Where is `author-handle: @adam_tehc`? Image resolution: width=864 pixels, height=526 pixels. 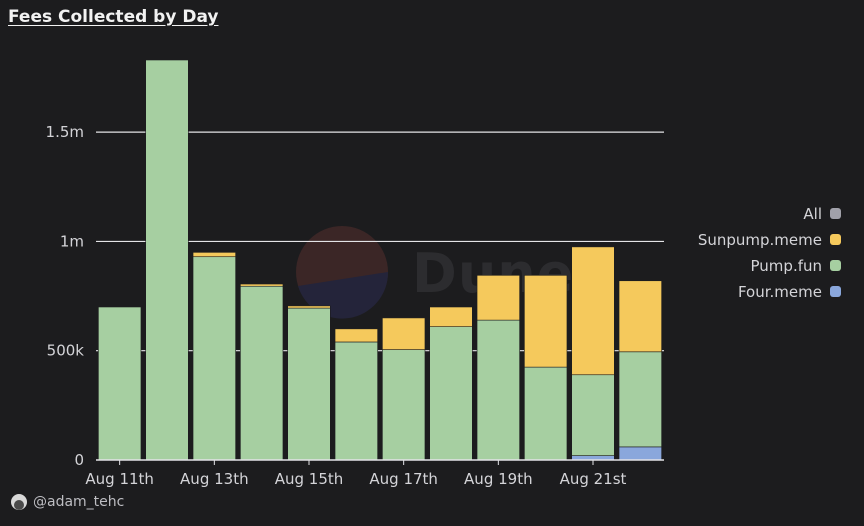
author-handle: @adam_tehc is located at coordinates (79, 502).